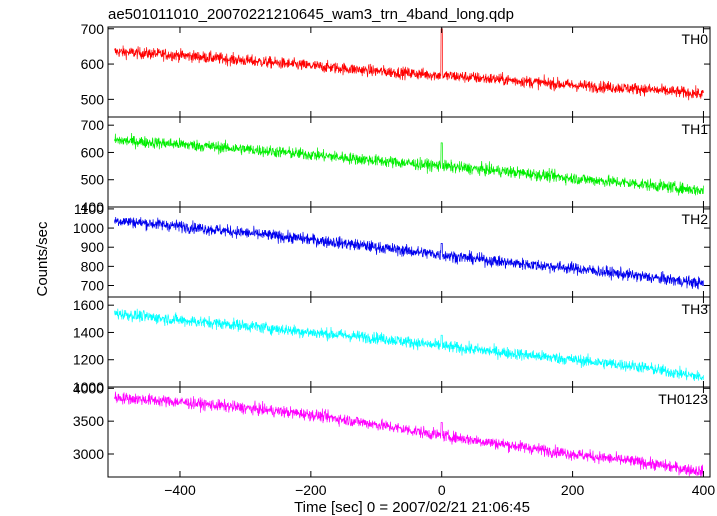  Describe the element at coordinates (409, 345) in the screenshot. I see `series-line-th3` at that location.